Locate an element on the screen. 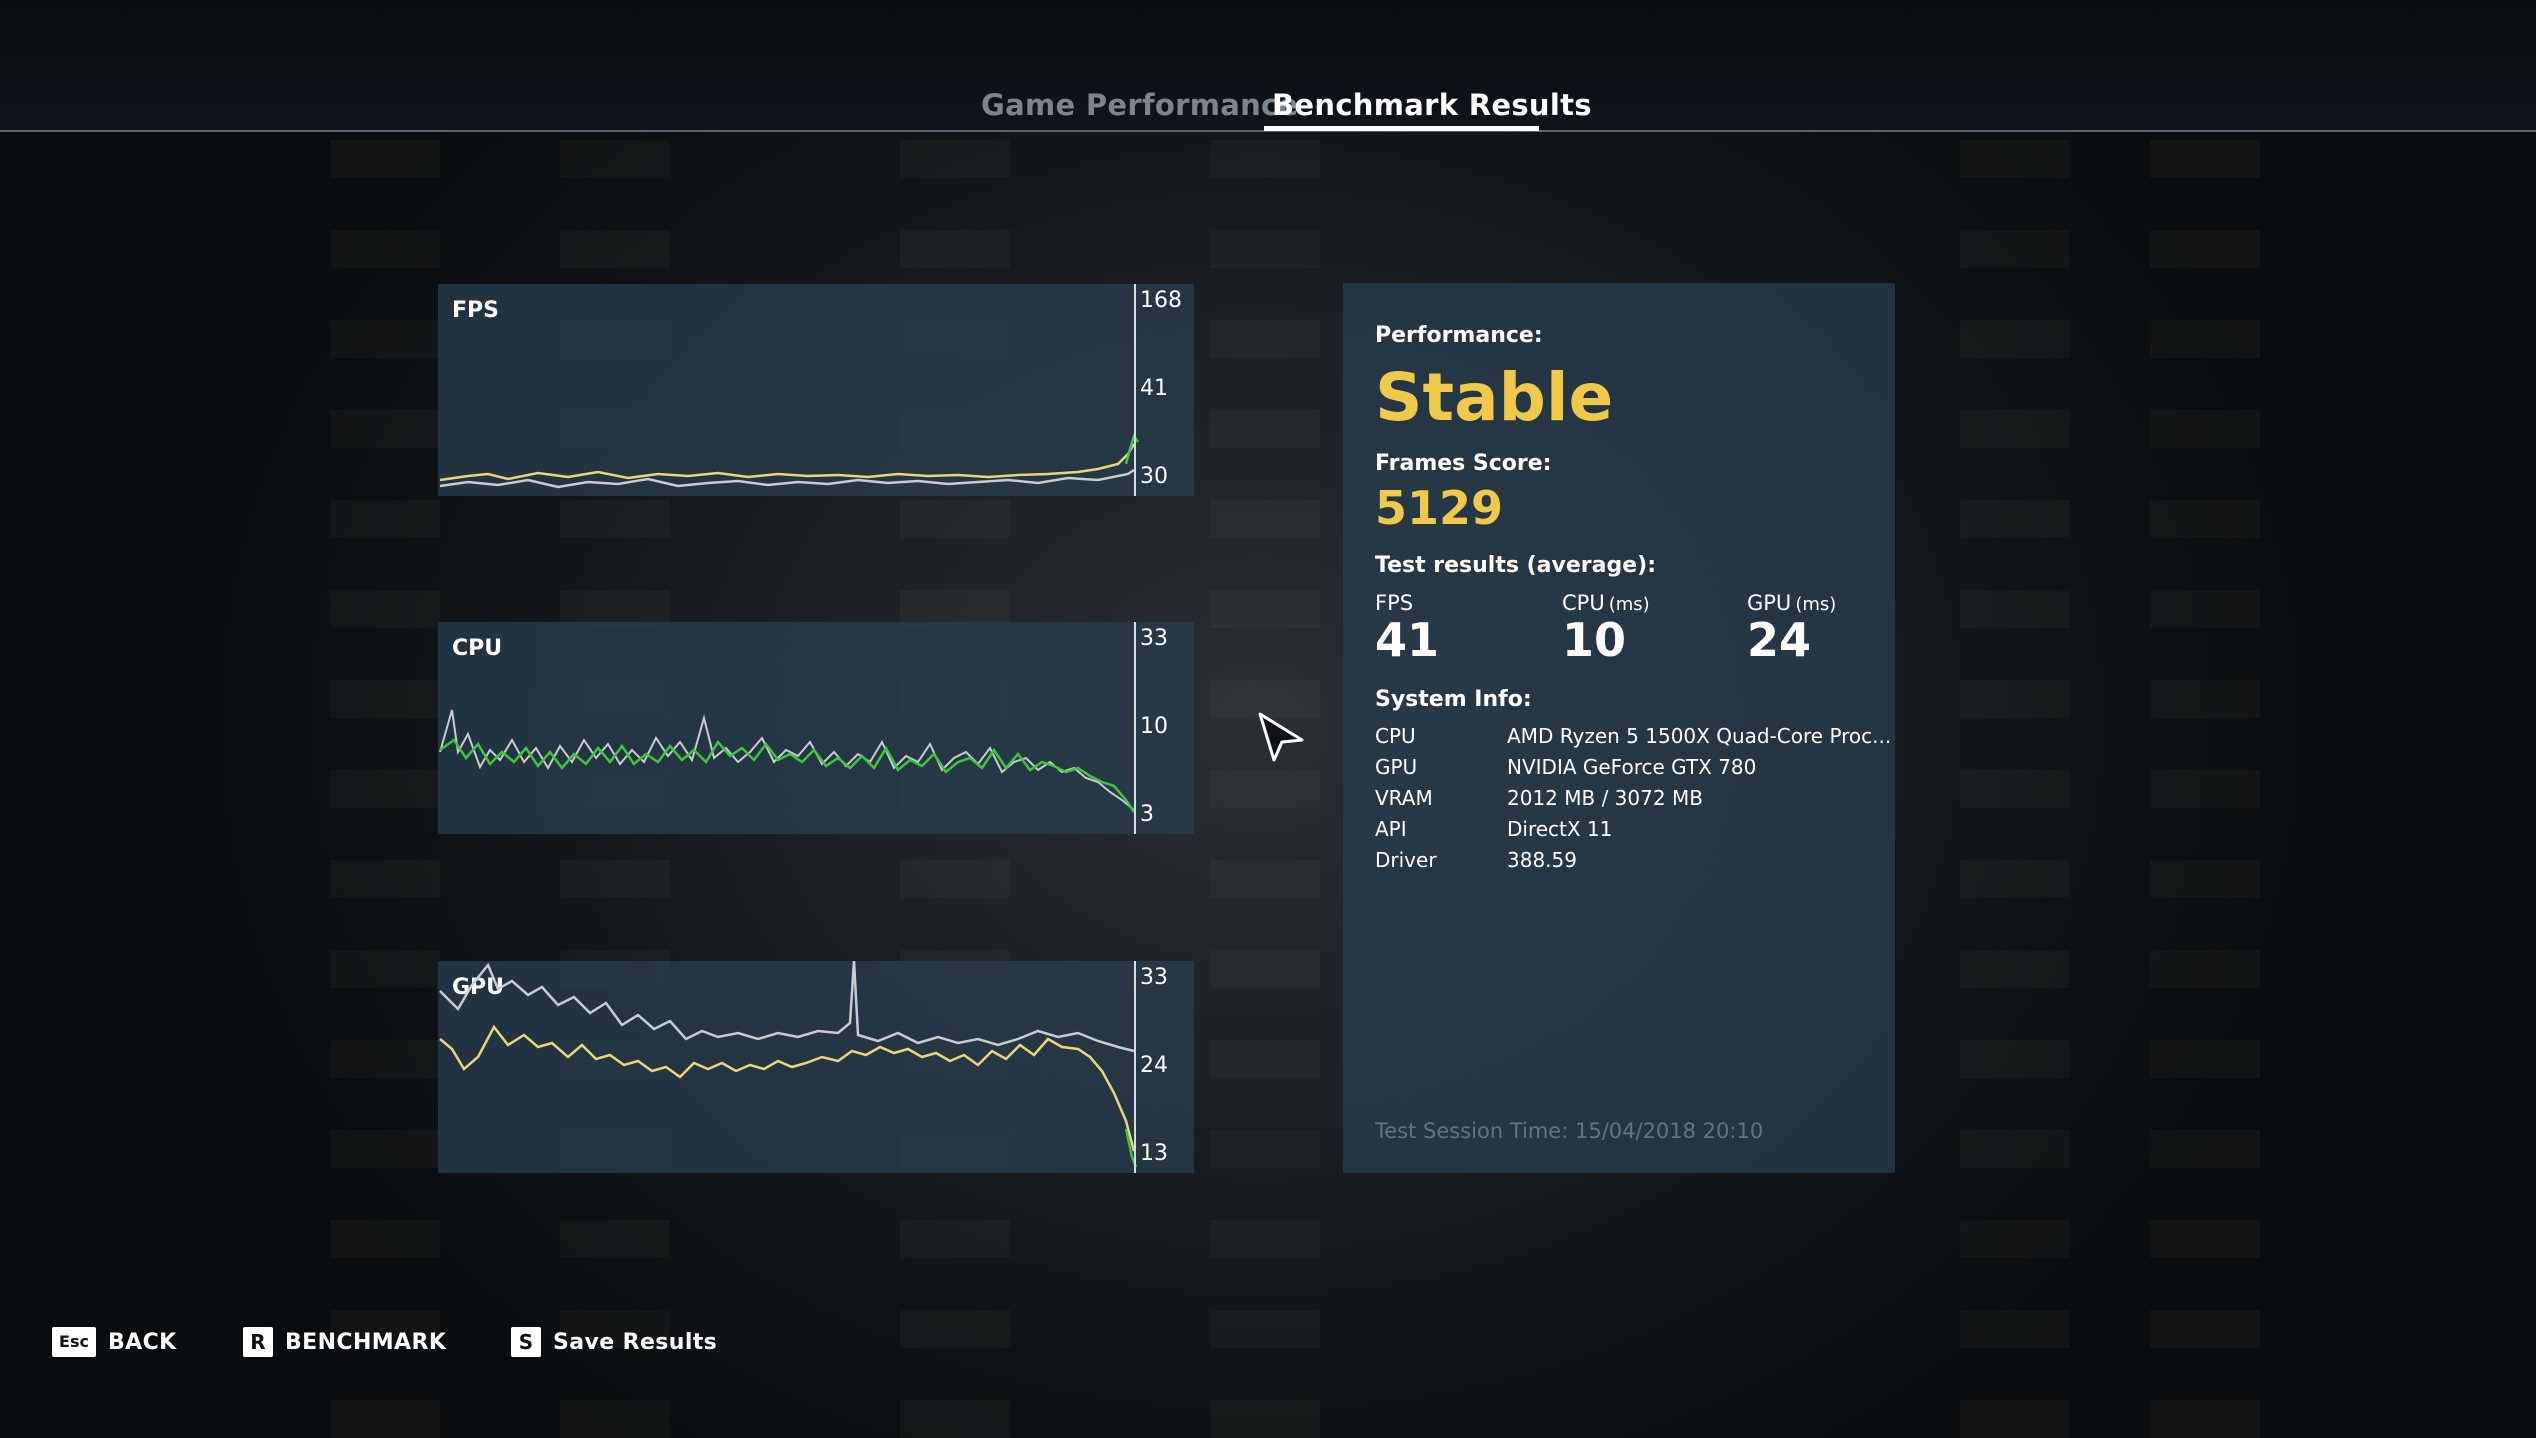 This screenshot has height=1438, width=2536. cpu-axis-label-top: 33 is located at coordinates (1154, 638).